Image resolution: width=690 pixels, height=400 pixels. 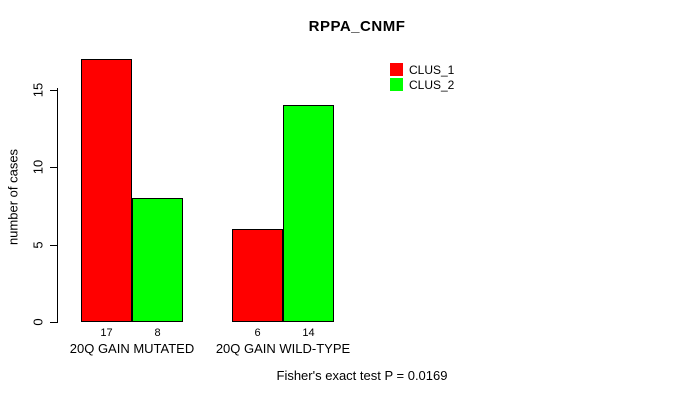 What do you see at coordinates (132, 348) in the screenshot?
I see `x-category-label: 20Q GAIN MUTATED` at bounding box center [132, 348].